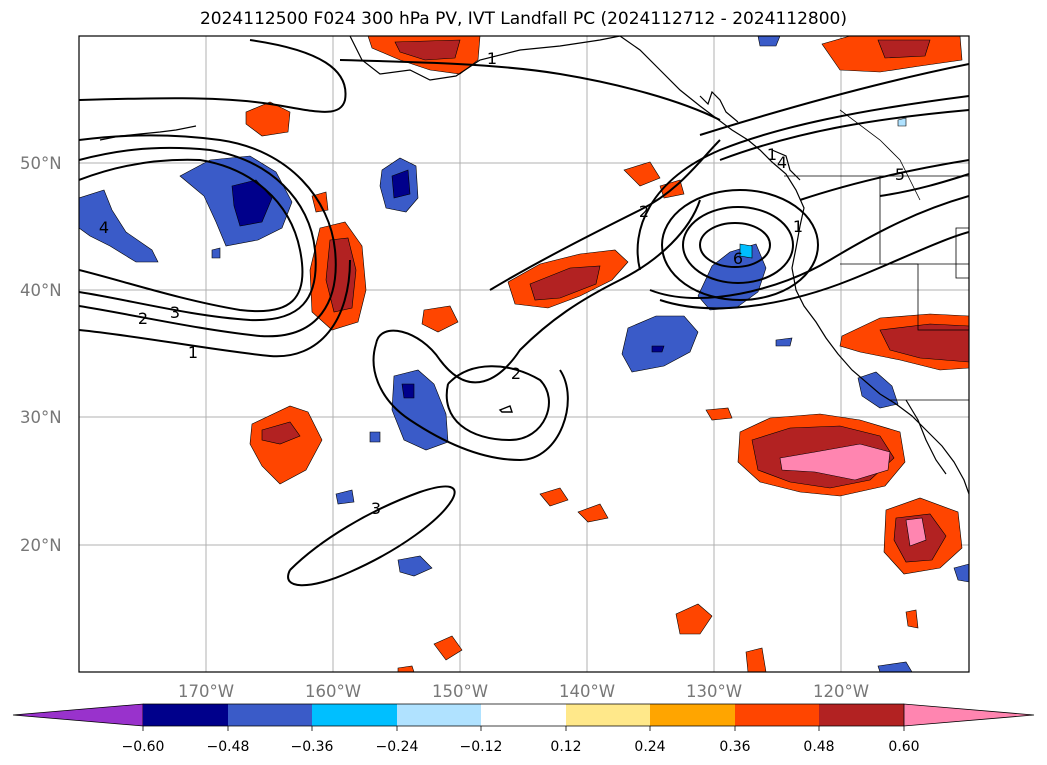 The height and width of the screenshot is (765, 1047). What do you see at coordinates (876, 255) in the screenshot?
I see `state-borders` at bounding box center [876, 255].